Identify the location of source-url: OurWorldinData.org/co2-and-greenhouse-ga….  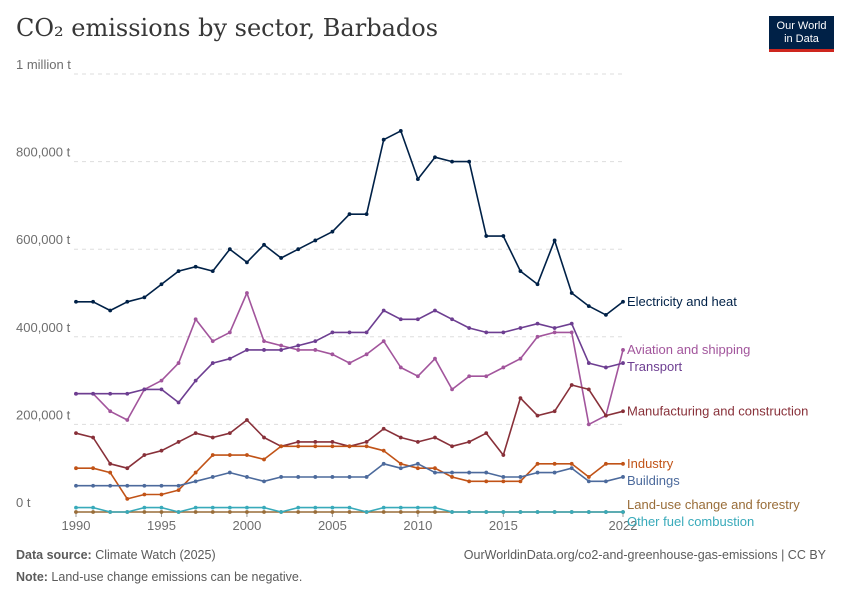
(644, 555).